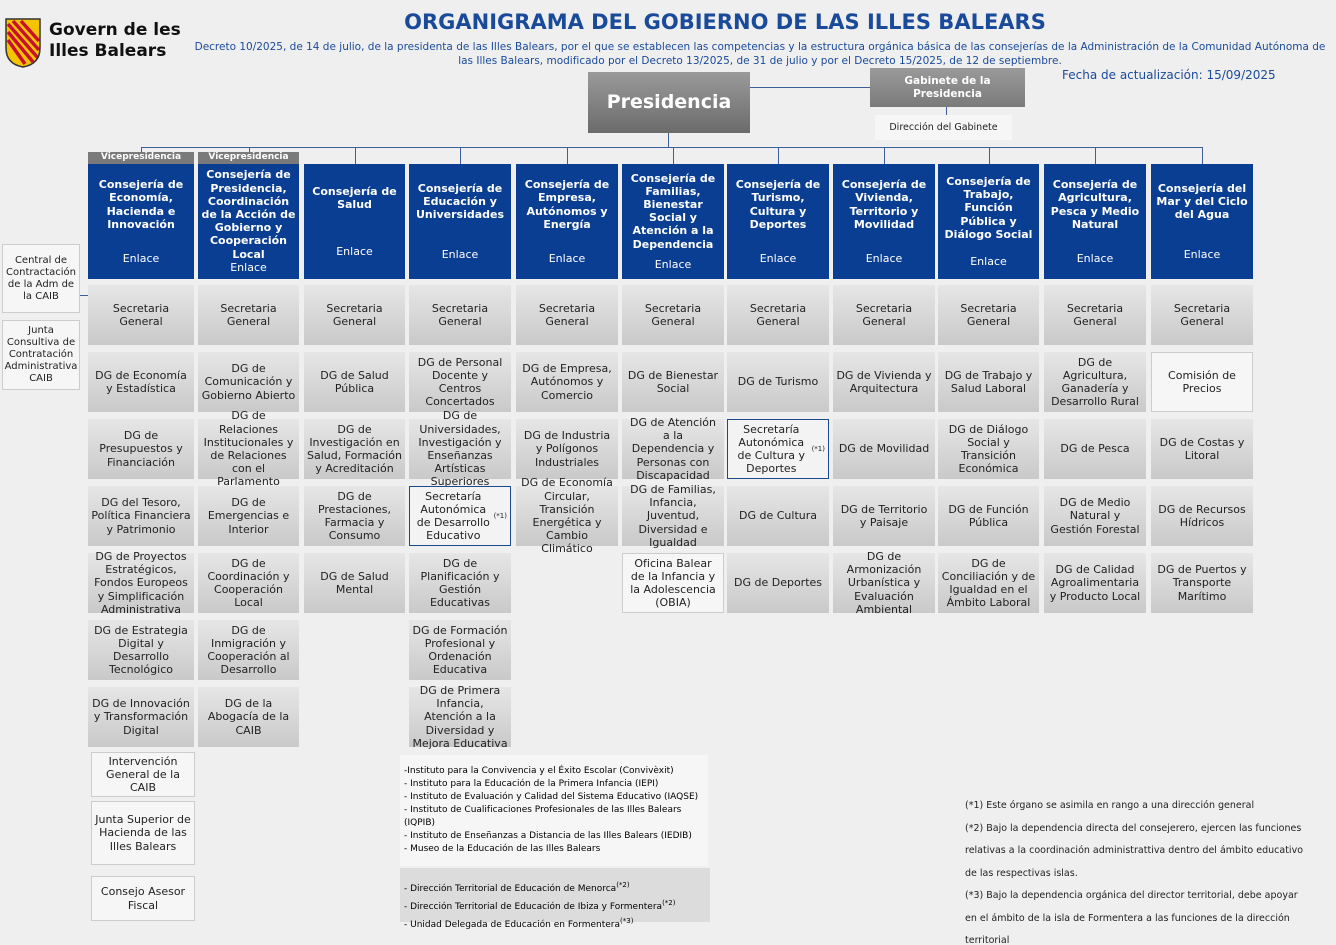 The image size is (1336, 945). I want to click on territorial-note: (*3), so click(627, 921).